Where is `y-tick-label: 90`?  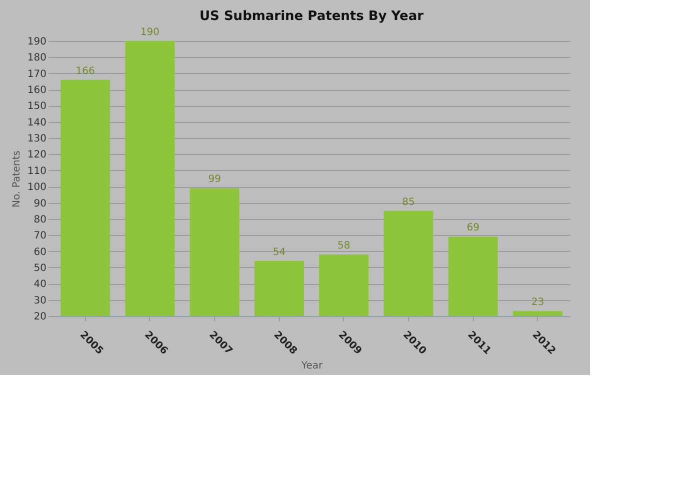 y-tick-label: 90 is located at coordinates (40, 204).